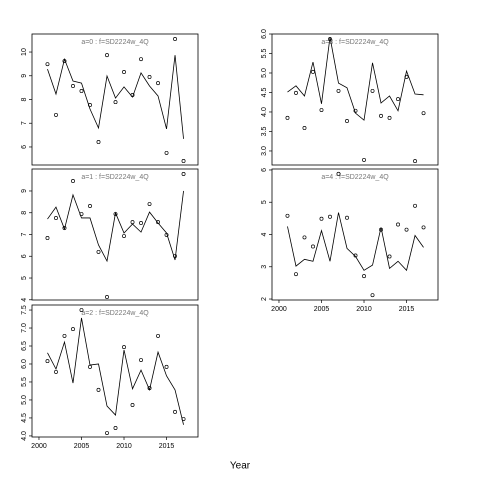  What do you see at coordinates (24, 310) in the screenshot?
I see `y-tick-label: 7.5` at bounding box center [24, 310].